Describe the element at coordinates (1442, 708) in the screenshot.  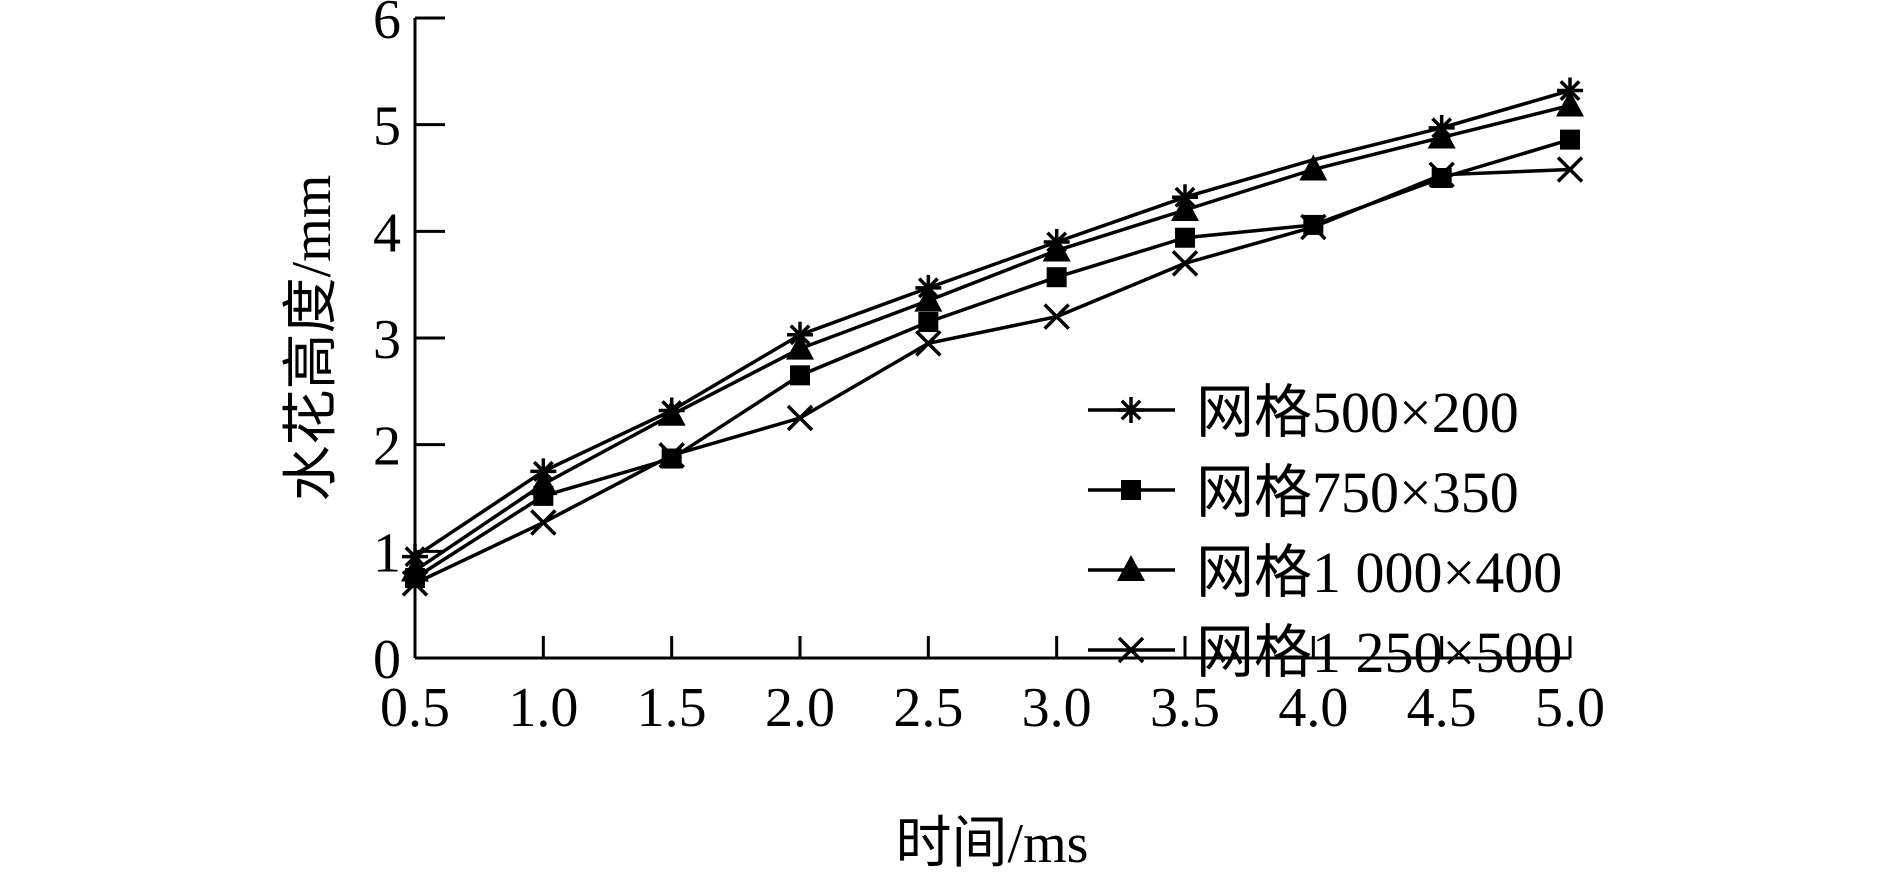
I see `x-tick-label: 4.5` at that location.